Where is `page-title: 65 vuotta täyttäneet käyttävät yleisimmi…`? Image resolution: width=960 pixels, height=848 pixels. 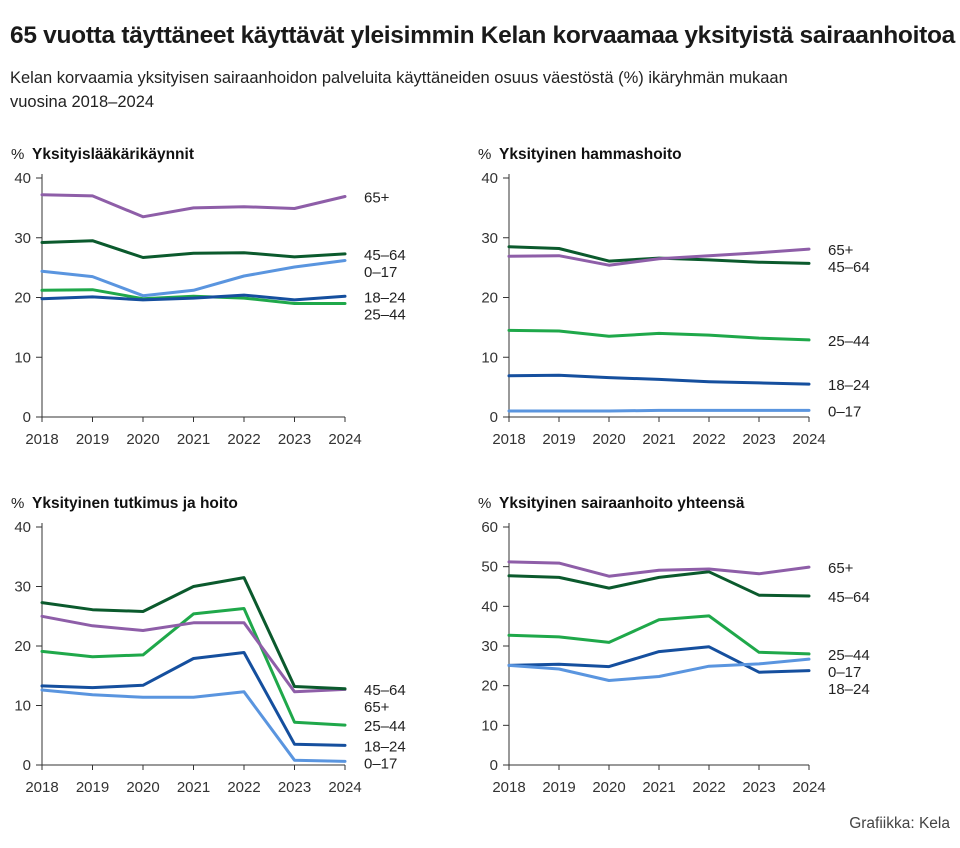 page-title: 65 vuotta täyttäneet käyttävät yleisimmi… is located at coordinates (482, 35).